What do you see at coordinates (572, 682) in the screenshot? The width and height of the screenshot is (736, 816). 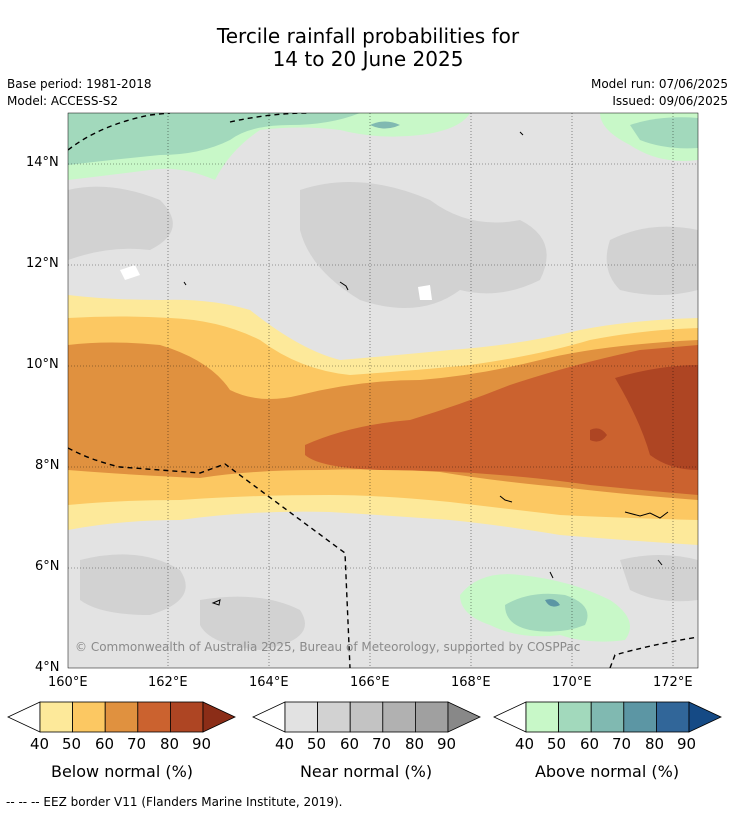 I see `lon-tick-label: 170°E` at bounding box center [572, 682].